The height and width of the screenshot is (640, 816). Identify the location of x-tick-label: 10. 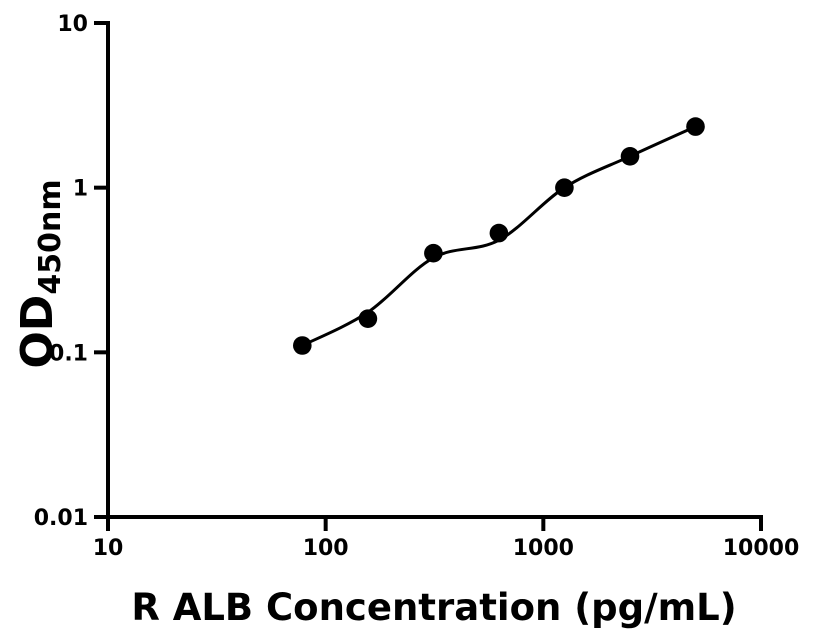
(108, 548).